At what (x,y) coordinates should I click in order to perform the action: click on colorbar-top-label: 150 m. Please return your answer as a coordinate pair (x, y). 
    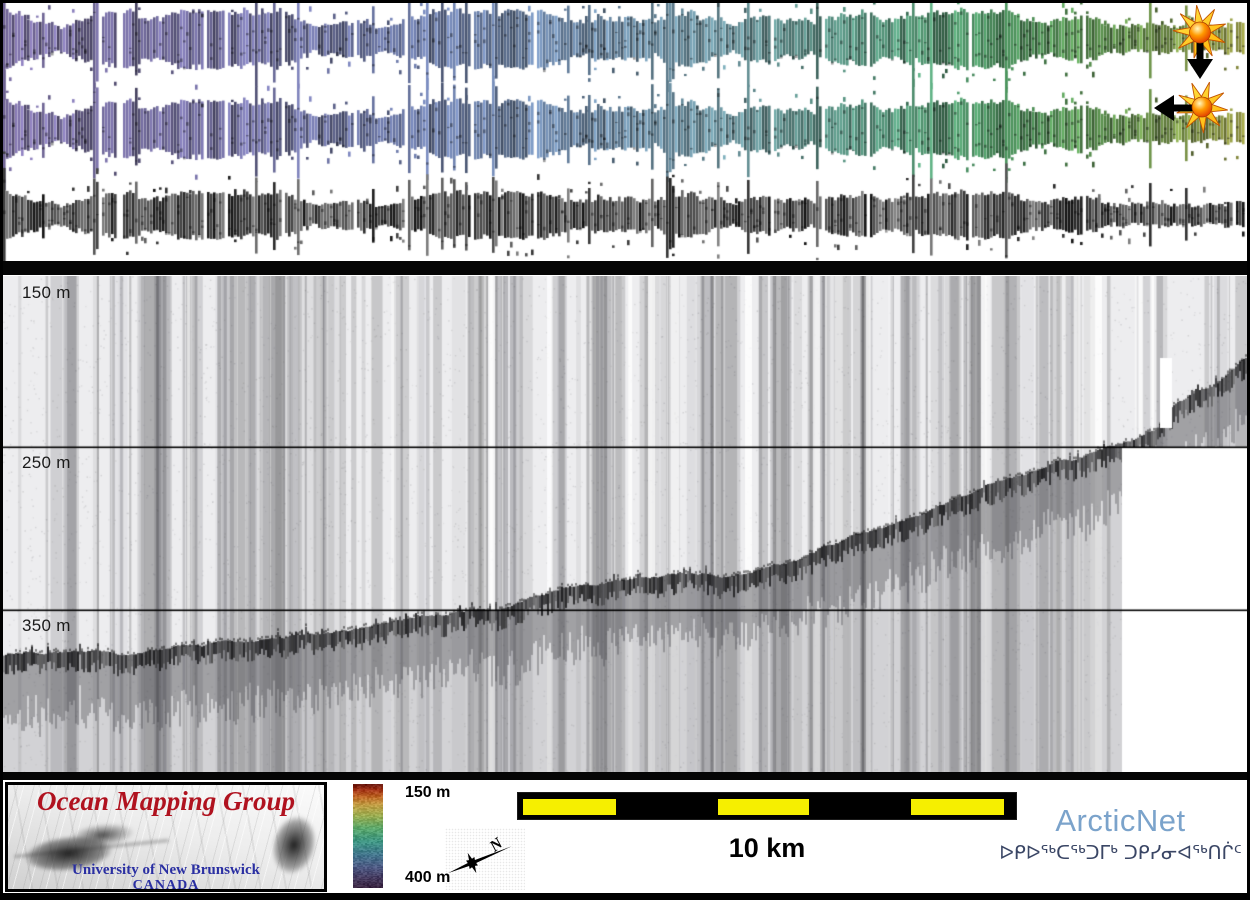
    Looking at the image, I should click on (428, 792).